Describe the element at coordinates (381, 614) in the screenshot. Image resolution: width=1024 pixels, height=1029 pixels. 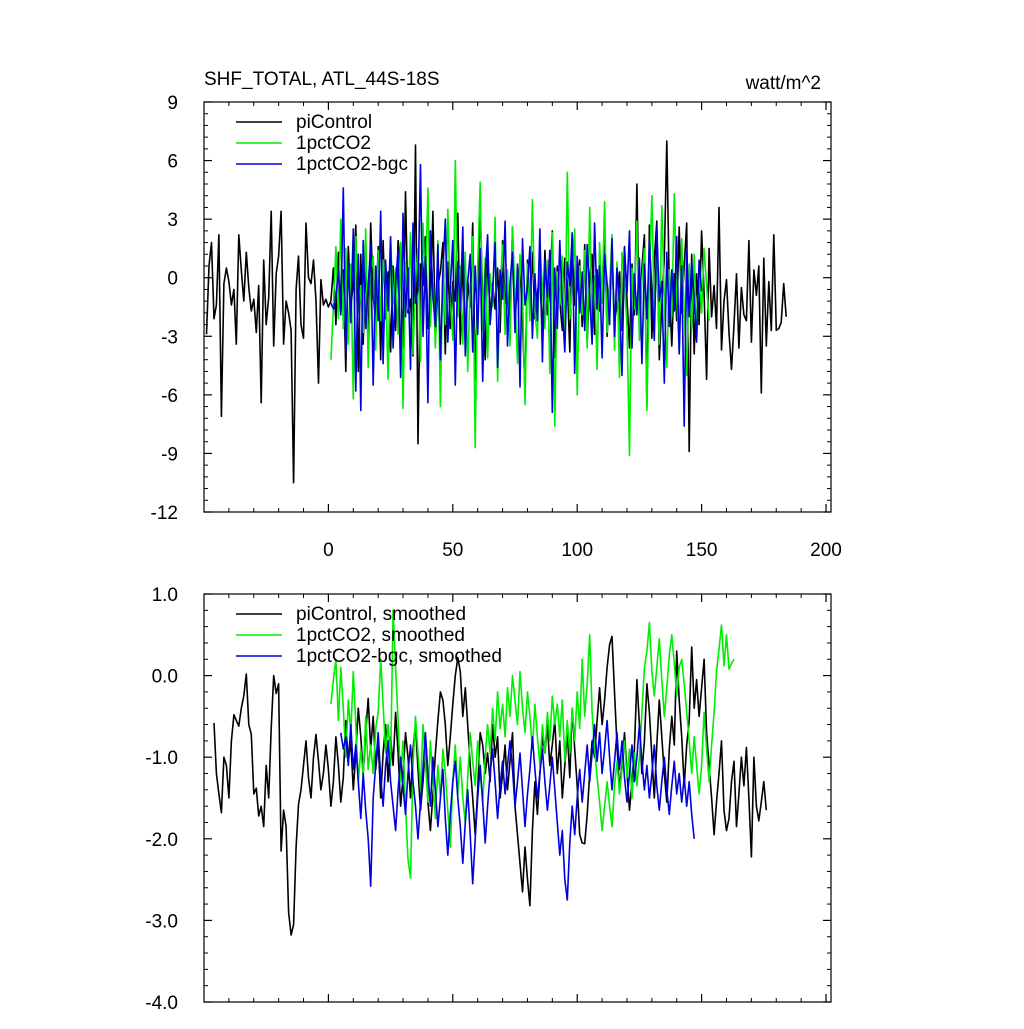
I see `legend-label: piControl, smoothed` at that location.